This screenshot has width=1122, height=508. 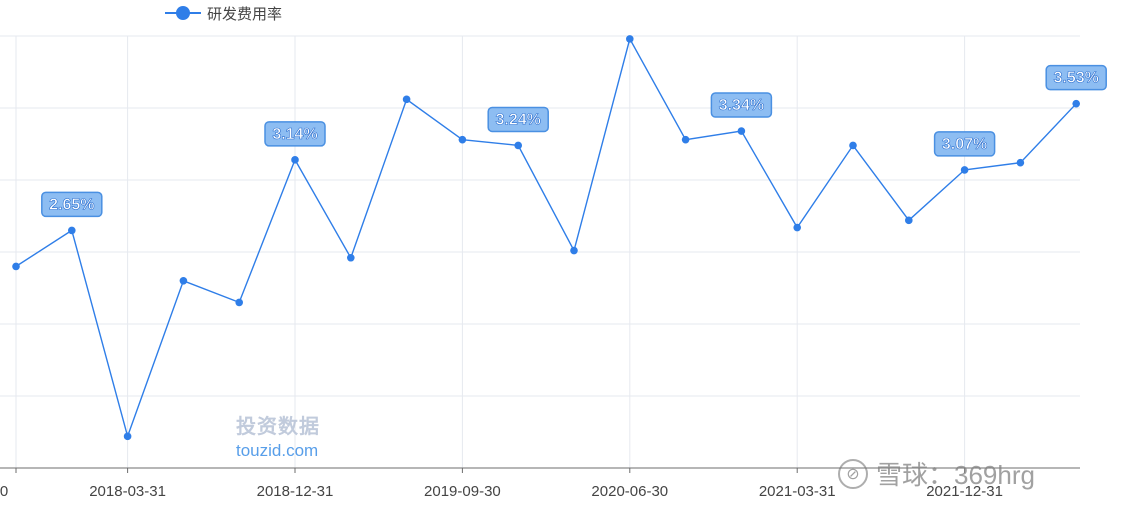 I want to click on watermark: 投资数据 touzid.com, so click(x=278, y=435).